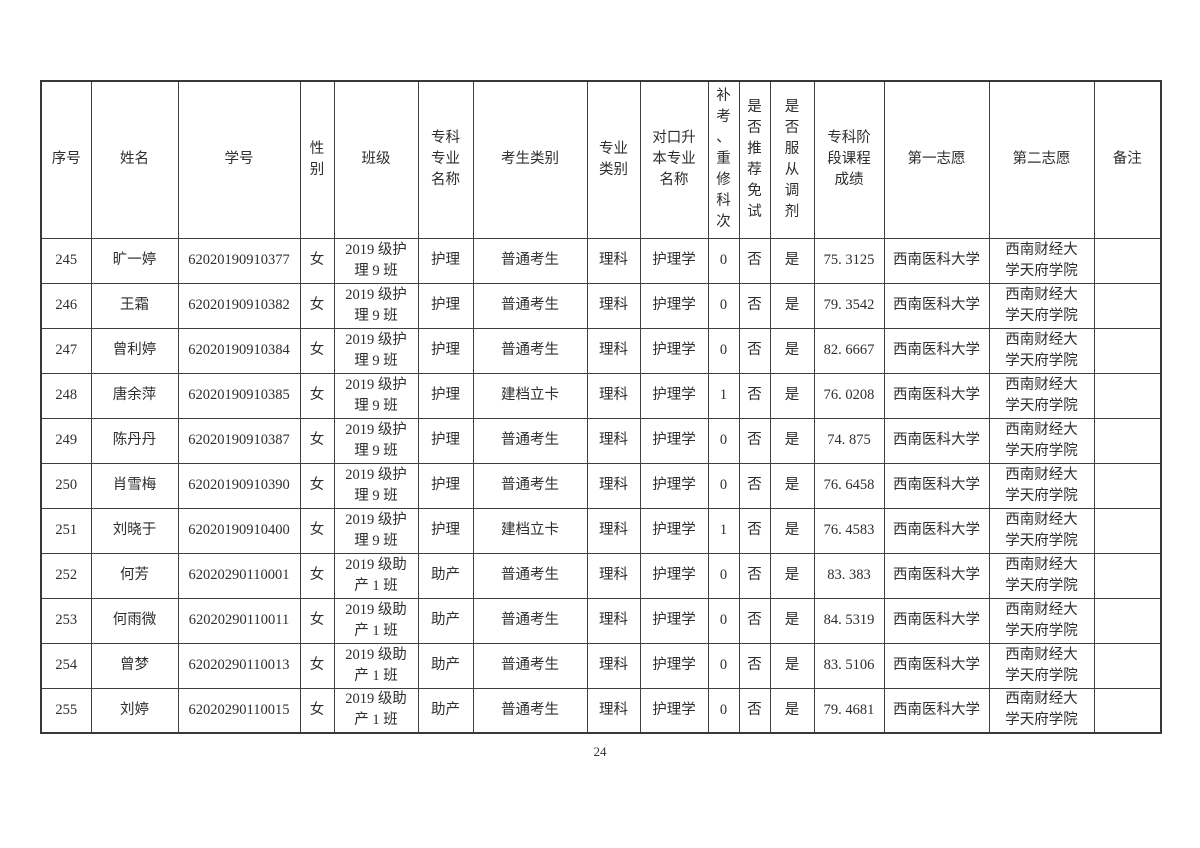 The image size is (1200, 848). What do you see at coordinates (376, 710) in the screenshot?
I see `cell-class: 2019 级助 产 1 班` at bounding box center [376, 710].